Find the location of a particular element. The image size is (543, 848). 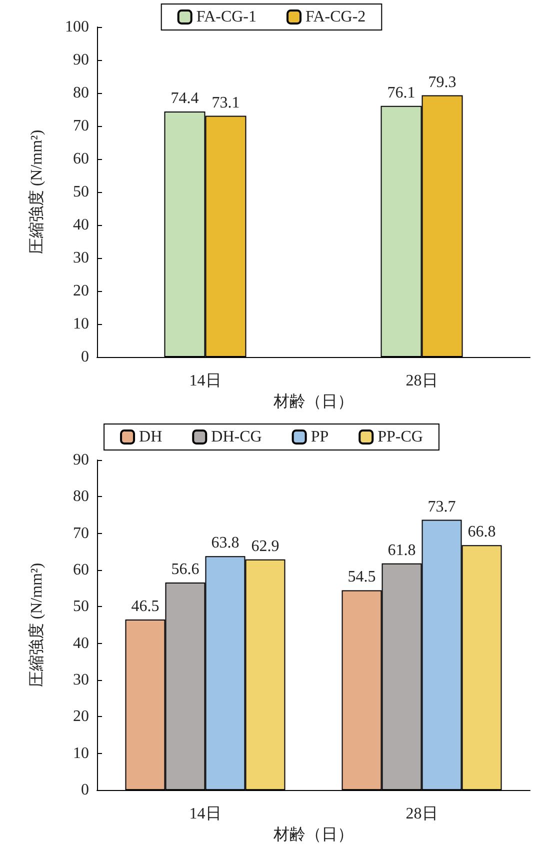

data-label: 73.1 is located at coordinates (226, 103).